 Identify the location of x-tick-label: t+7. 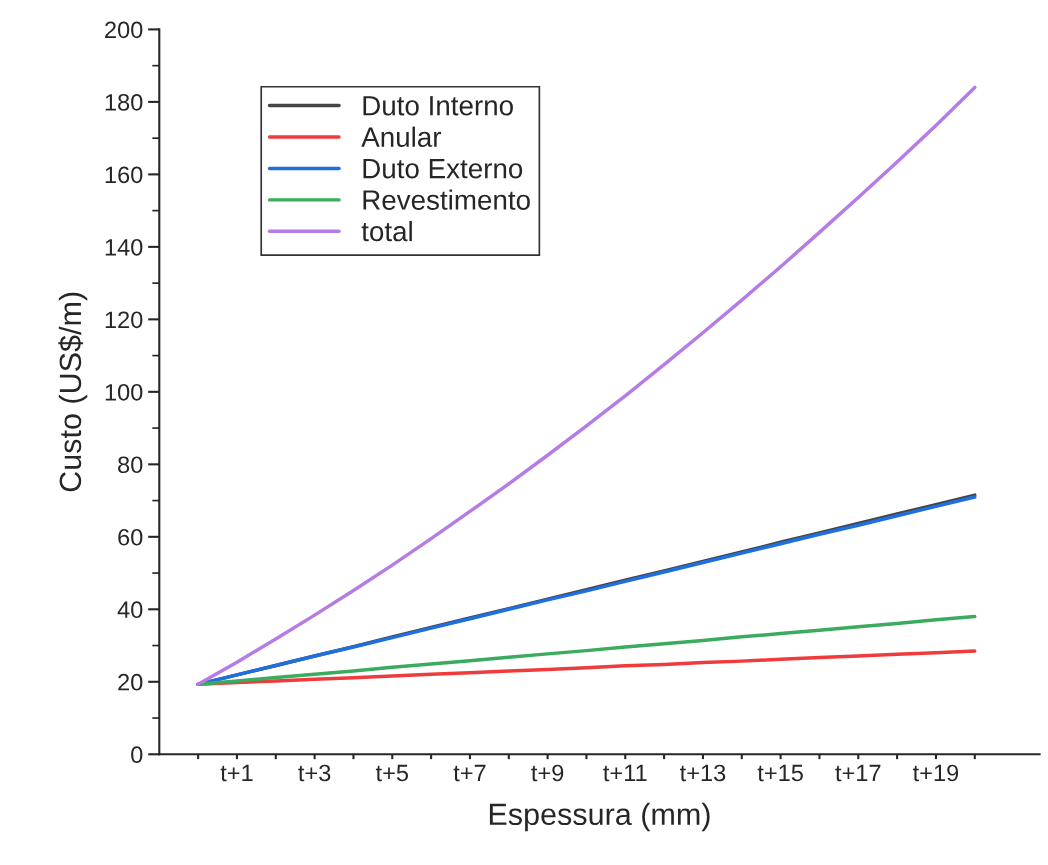
(469, 773).